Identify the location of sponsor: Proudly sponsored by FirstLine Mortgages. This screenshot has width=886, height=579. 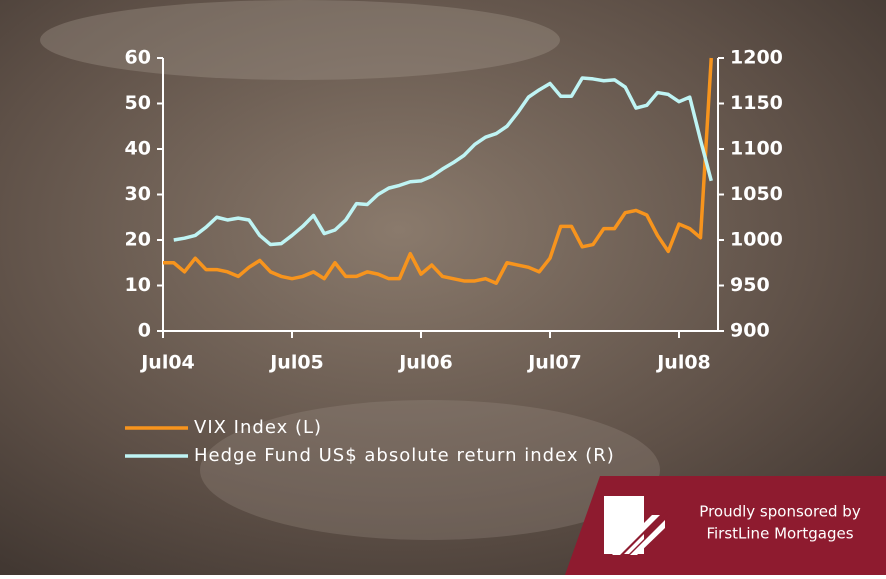
(725, 525).